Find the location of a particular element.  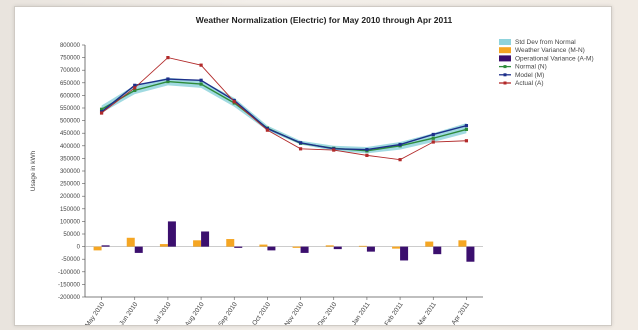

y-tick-label: 100000 is located at coordinates (70, 222).